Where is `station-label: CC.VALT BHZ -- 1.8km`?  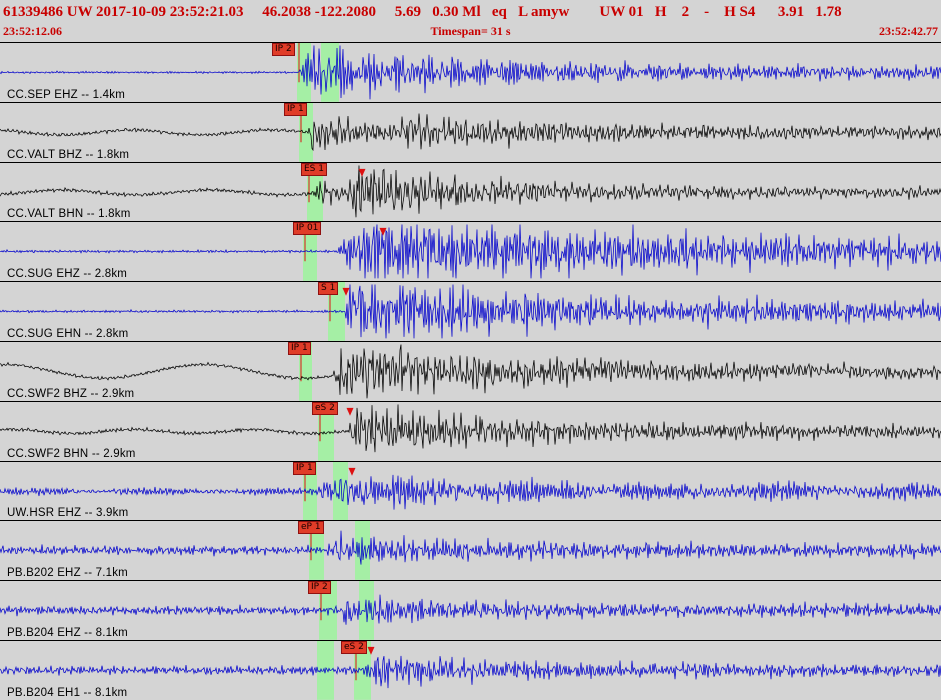 station-label: CC.VALT BHZ -- 1.8km is located at coordinates (68, 154).